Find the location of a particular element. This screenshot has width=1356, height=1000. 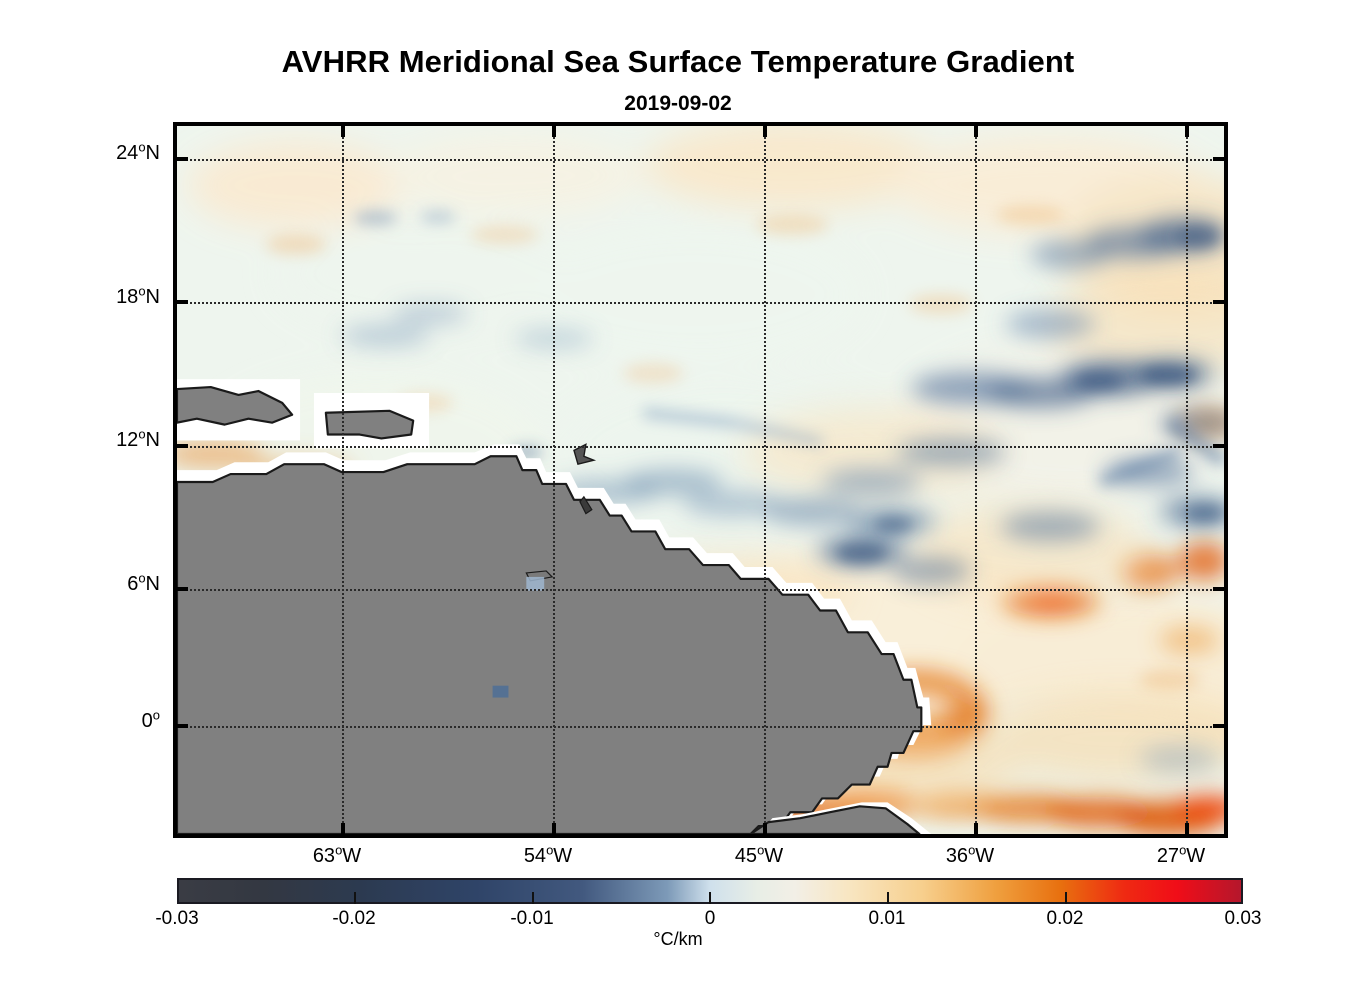

xtick-top-36w is located at coordinates (976, 131).